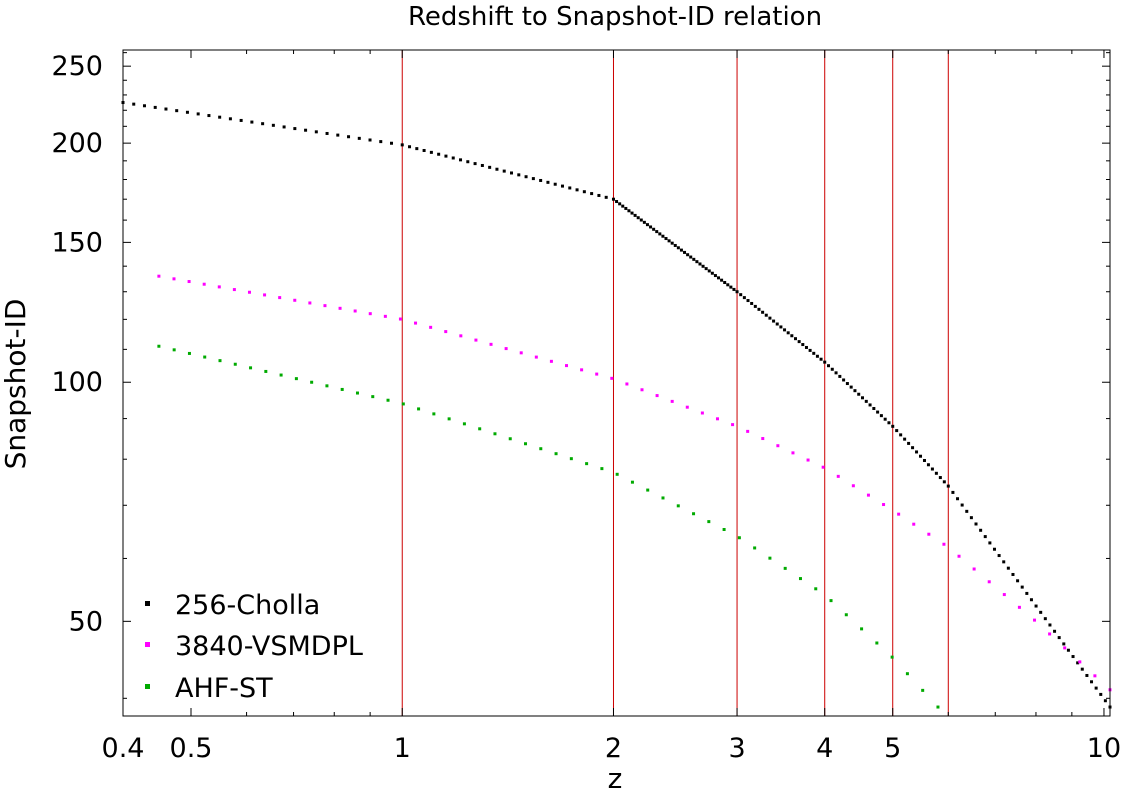  I want to click on legend: 256-Cholla 3840-VSMDPL AHF-ST, so click(254, 647).